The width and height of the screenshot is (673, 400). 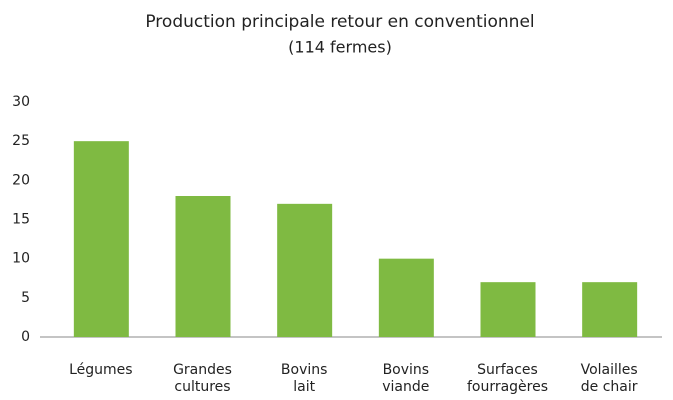 I want to click on y-tick-label: 5, so click(x=25, y=298).